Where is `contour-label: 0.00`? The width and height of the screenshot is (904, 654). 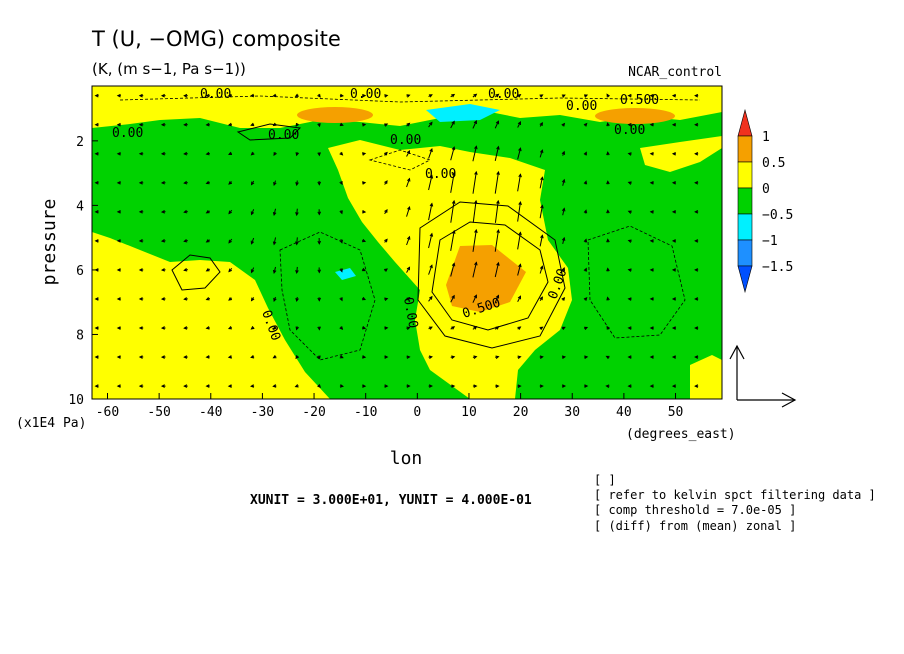
contour-label: 0.00 is located at coordinates (410, 312).